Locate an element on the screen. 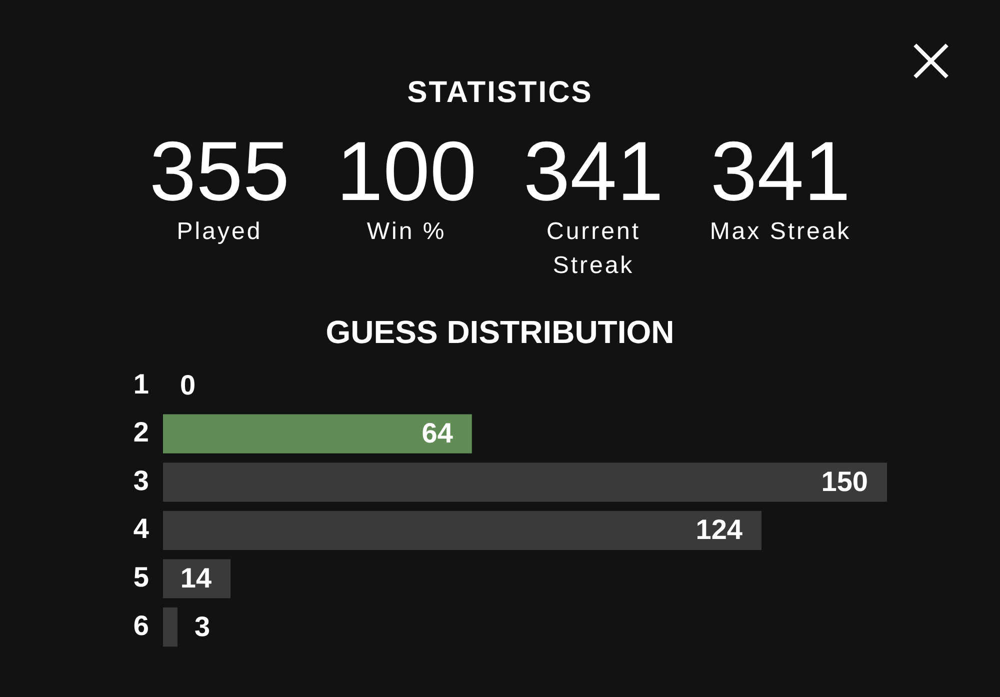 The image size is (1000, 697). y-tick-label: 3 is located at coordinates (141, 480).